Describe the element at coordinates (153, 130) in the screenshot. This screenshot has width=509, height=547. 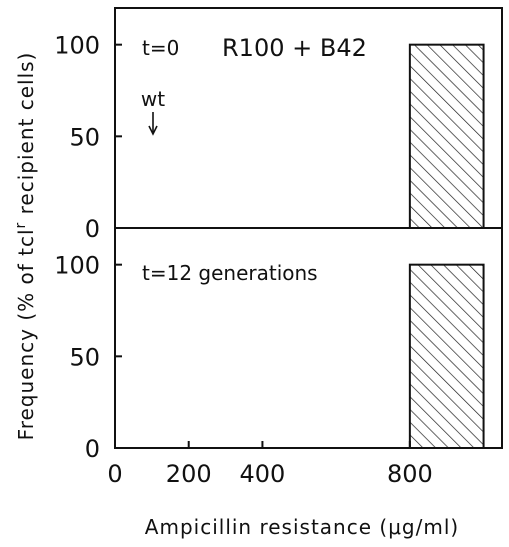
I see `wt-arrow-head` at that location.